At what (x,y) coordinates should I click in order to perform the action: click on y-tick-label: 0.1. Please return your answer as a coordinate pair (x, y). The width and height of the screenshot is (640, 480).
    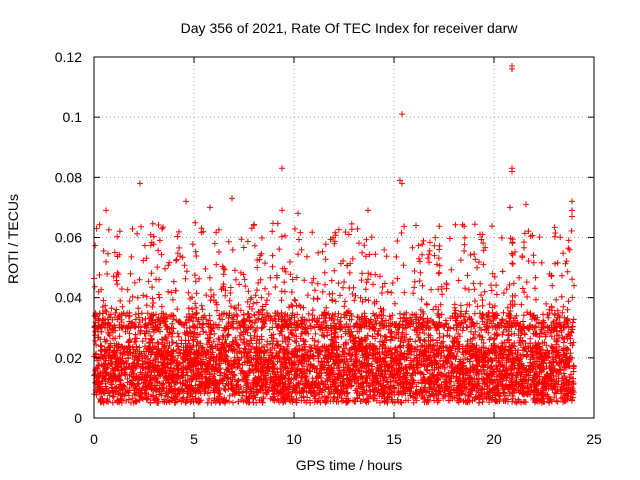
    Looking at the image, I should click on (73, 117).